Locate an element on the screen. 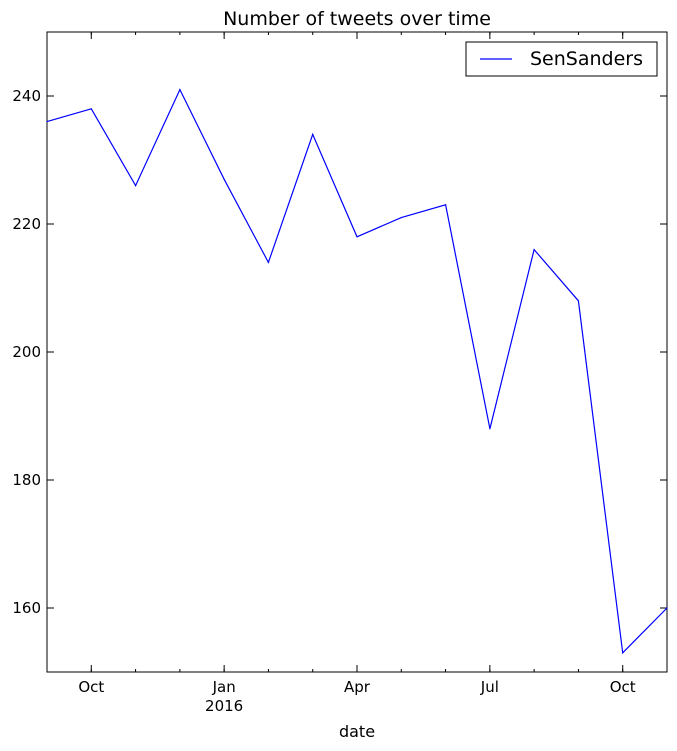 The image size is (677, 751). y-tick-label: 200 is located at coordinates (26, 352).